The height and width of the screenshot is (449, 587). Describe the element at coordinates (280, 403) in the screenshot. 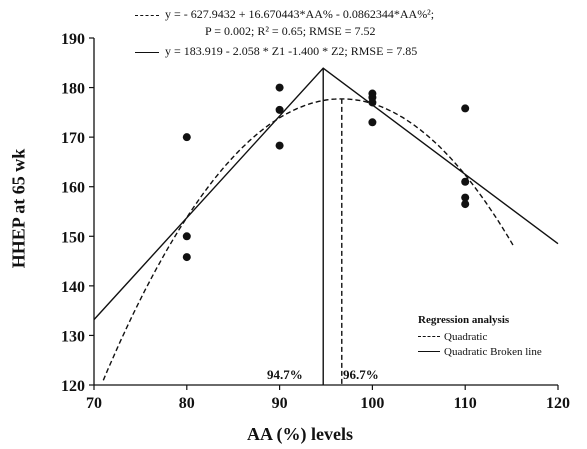

I see `x-tick-label: 90` at that location.